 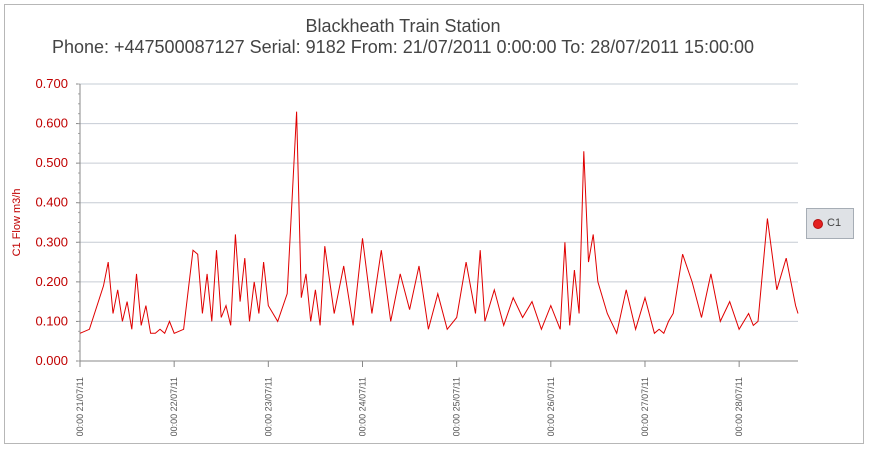 What do you see at coordinates (17, 223) in the screenshot?
I see `y-axis-label: C1 Flow m3/h` at bounding box center [17, 223].